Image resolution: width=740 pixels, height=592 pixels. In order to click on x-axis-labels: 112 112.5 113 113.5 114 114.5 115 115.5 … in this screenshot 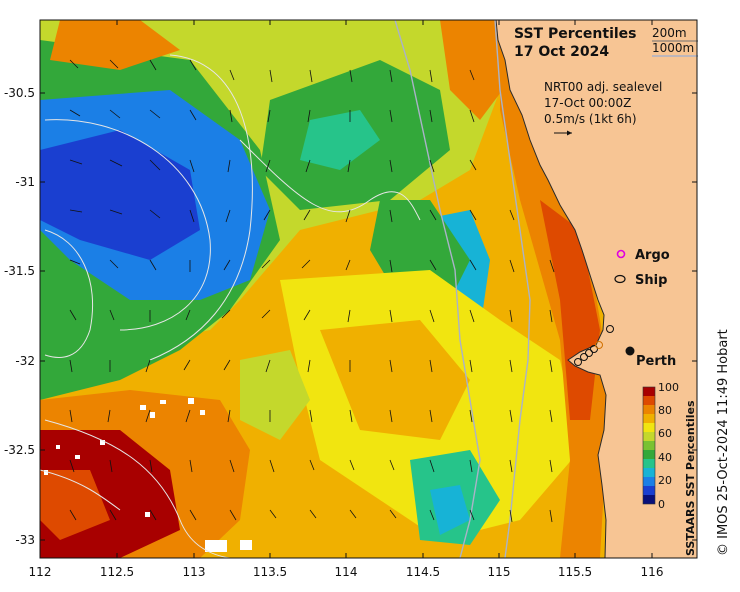, I will do `click(346, 572)`.